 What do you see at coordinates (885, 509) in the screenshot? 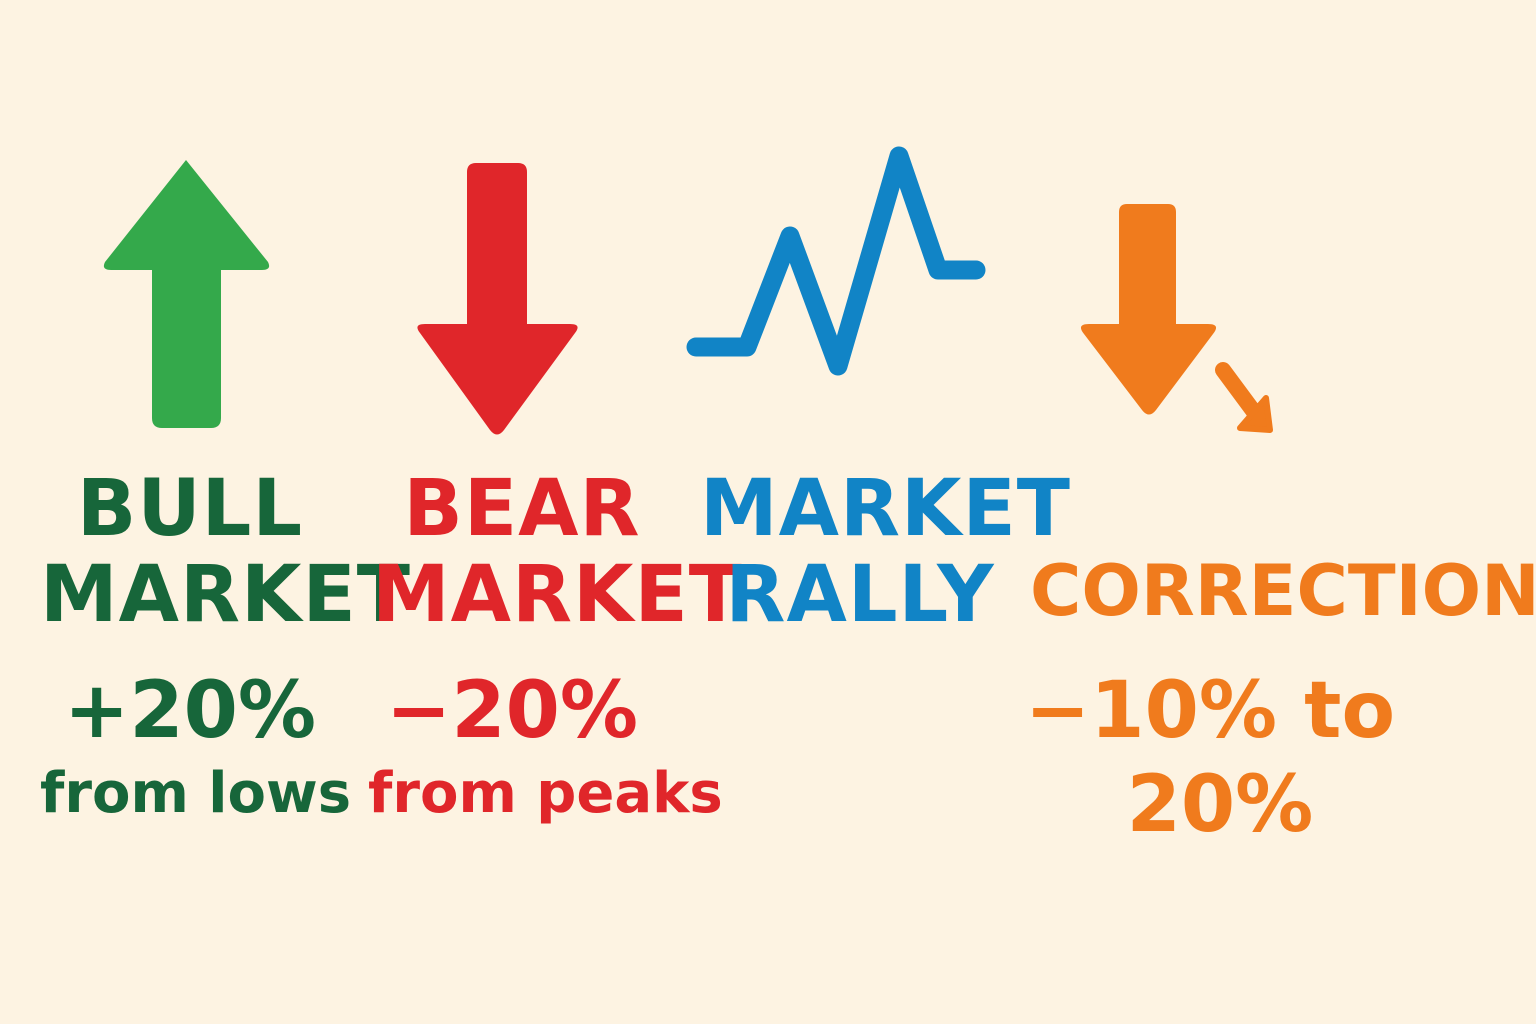
I see `rally-title-line1: MARKET` at bounding box center [885, 509].